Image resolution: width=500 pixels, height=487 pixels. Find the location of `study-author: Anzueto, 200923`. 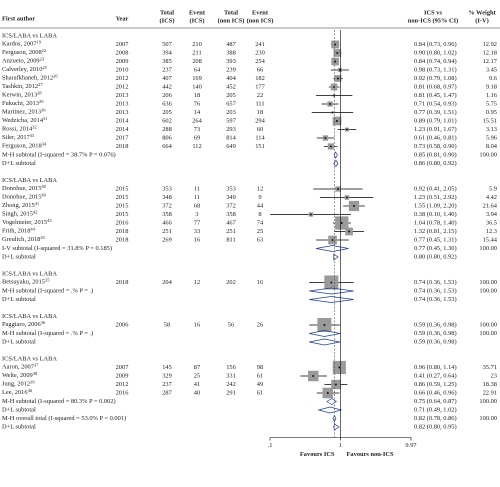

study-author: Anzueto, 200923 is located at coordinates (23, 61).